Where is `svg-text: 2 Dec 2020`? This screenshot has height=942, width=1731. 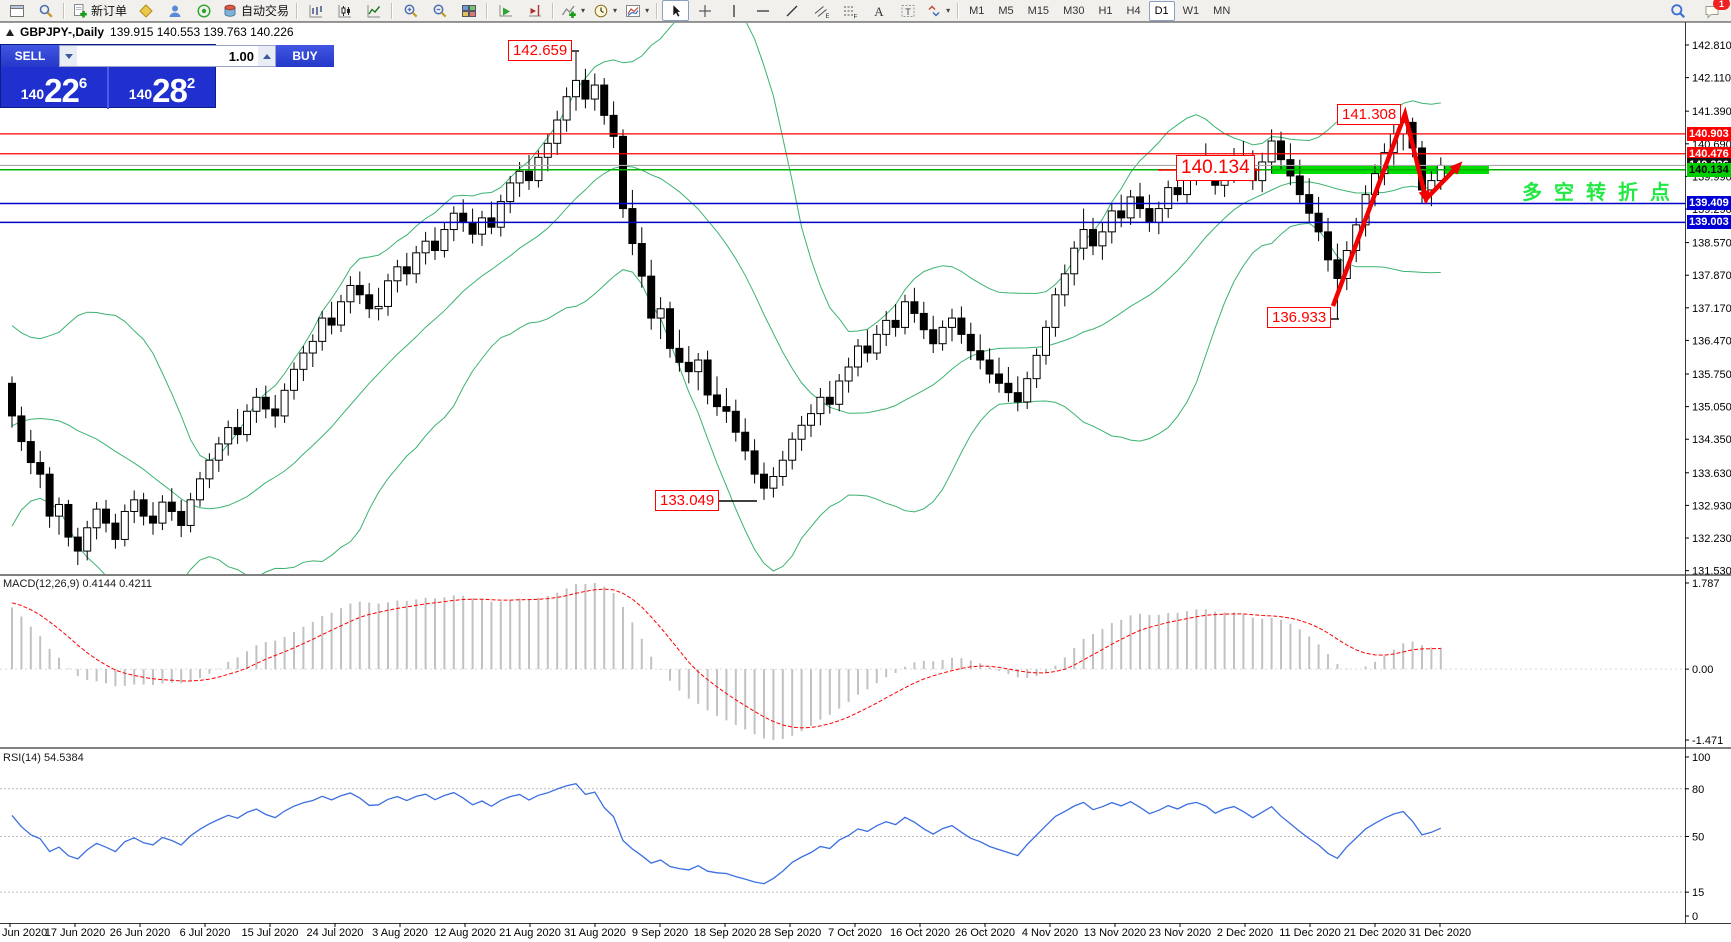
svg-text: 2 Dec 2020 is located at coordinates (1245, 933).